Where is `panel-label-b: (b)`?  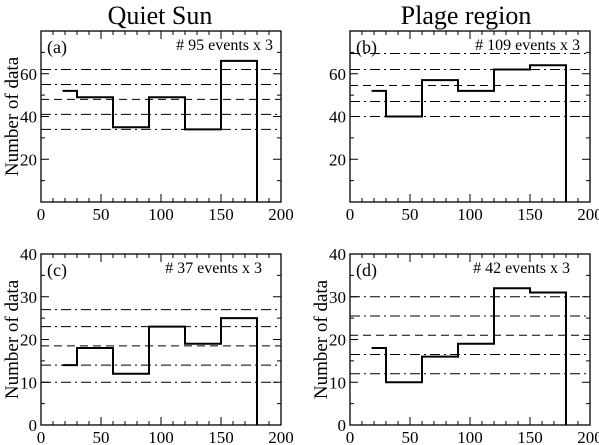 panel-label-b: (b) is located at coordinates (366, 47).